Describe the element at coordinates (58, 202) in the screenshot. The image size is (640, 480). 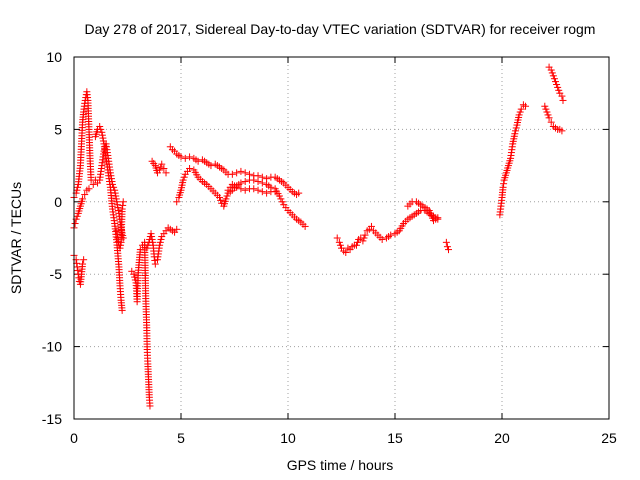
I see `y-tick-label: 0` at that location.